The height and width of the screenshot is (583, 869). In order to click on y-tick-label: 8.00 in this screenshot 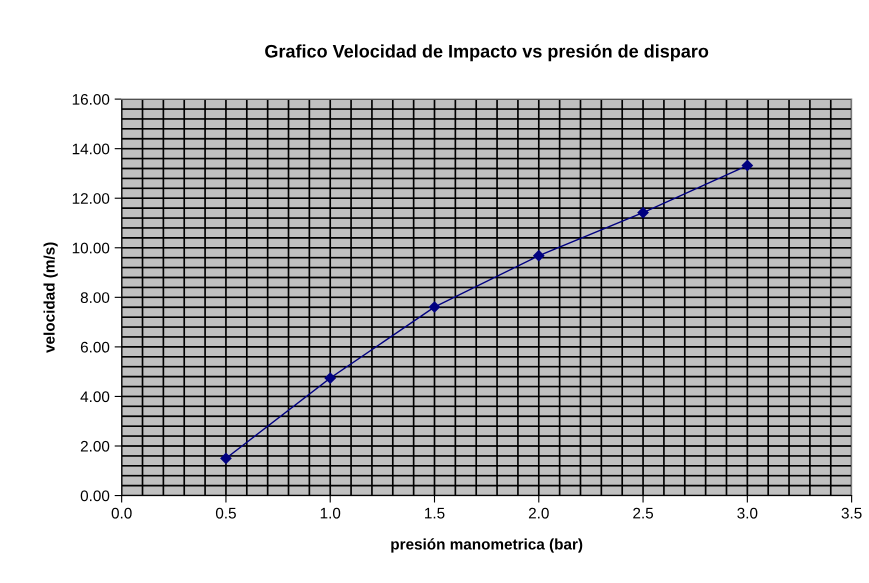, I will do `click(95, 298)`.